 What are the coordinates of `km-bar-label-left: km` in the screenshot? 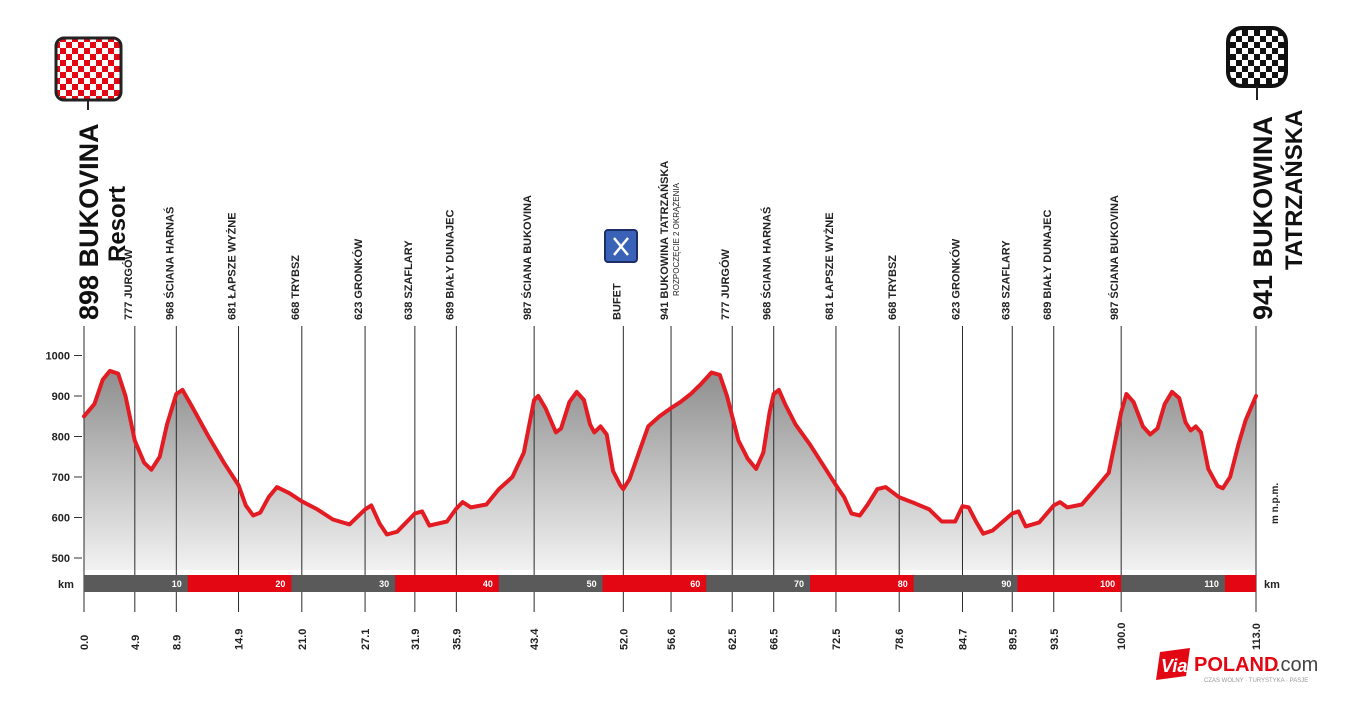 It's located at (66, 585).